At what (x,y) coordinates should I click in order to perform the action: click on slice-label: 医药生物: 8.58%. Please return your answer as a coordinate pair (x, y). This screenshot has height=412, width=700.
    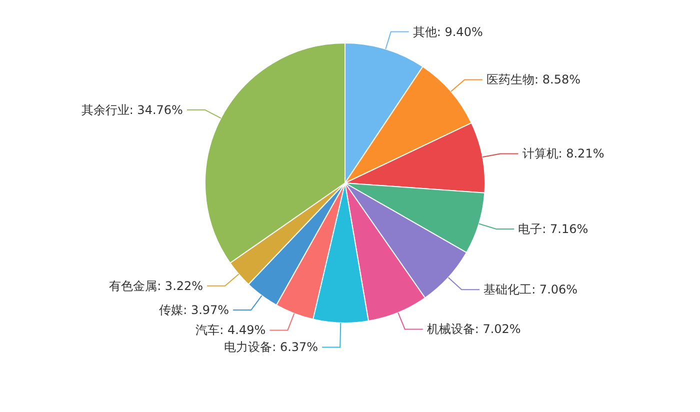
    Looking at the image, I should click on (533, 79).